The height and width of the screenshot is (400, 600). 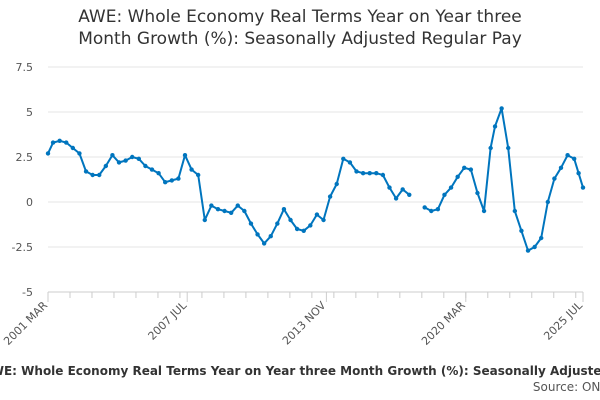 I want to click on y-tick-label: 0, so click(x=29, y=202).